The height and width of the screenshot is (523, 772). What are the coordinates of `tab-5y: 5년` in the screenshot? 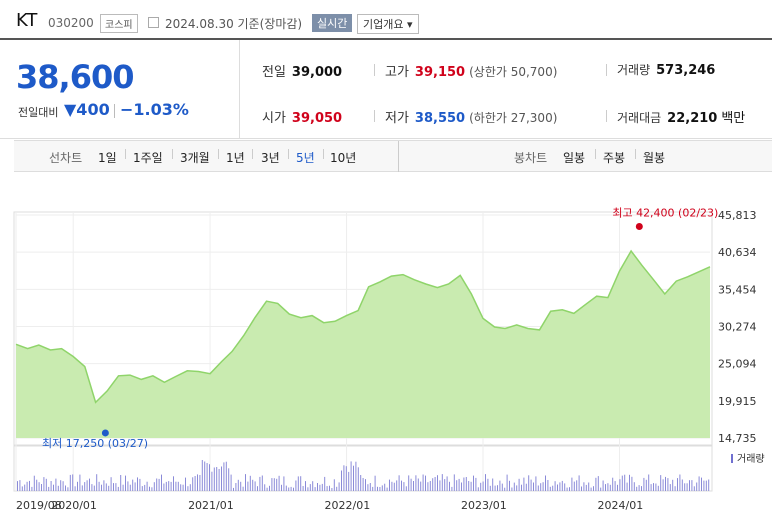 It's located at (305, 158).